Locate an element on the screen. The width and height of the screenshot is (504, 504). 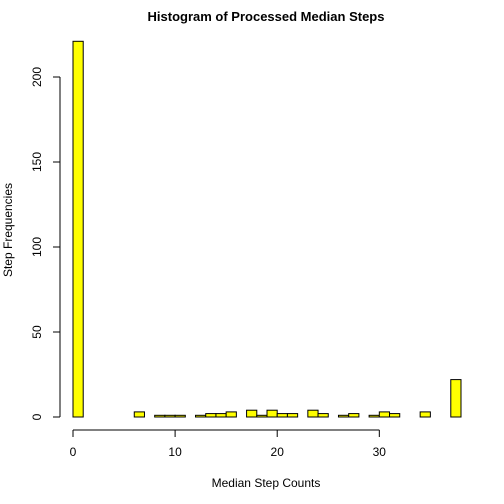
x-axis-label: Median Step Counts is located at coordinates (266, 483).